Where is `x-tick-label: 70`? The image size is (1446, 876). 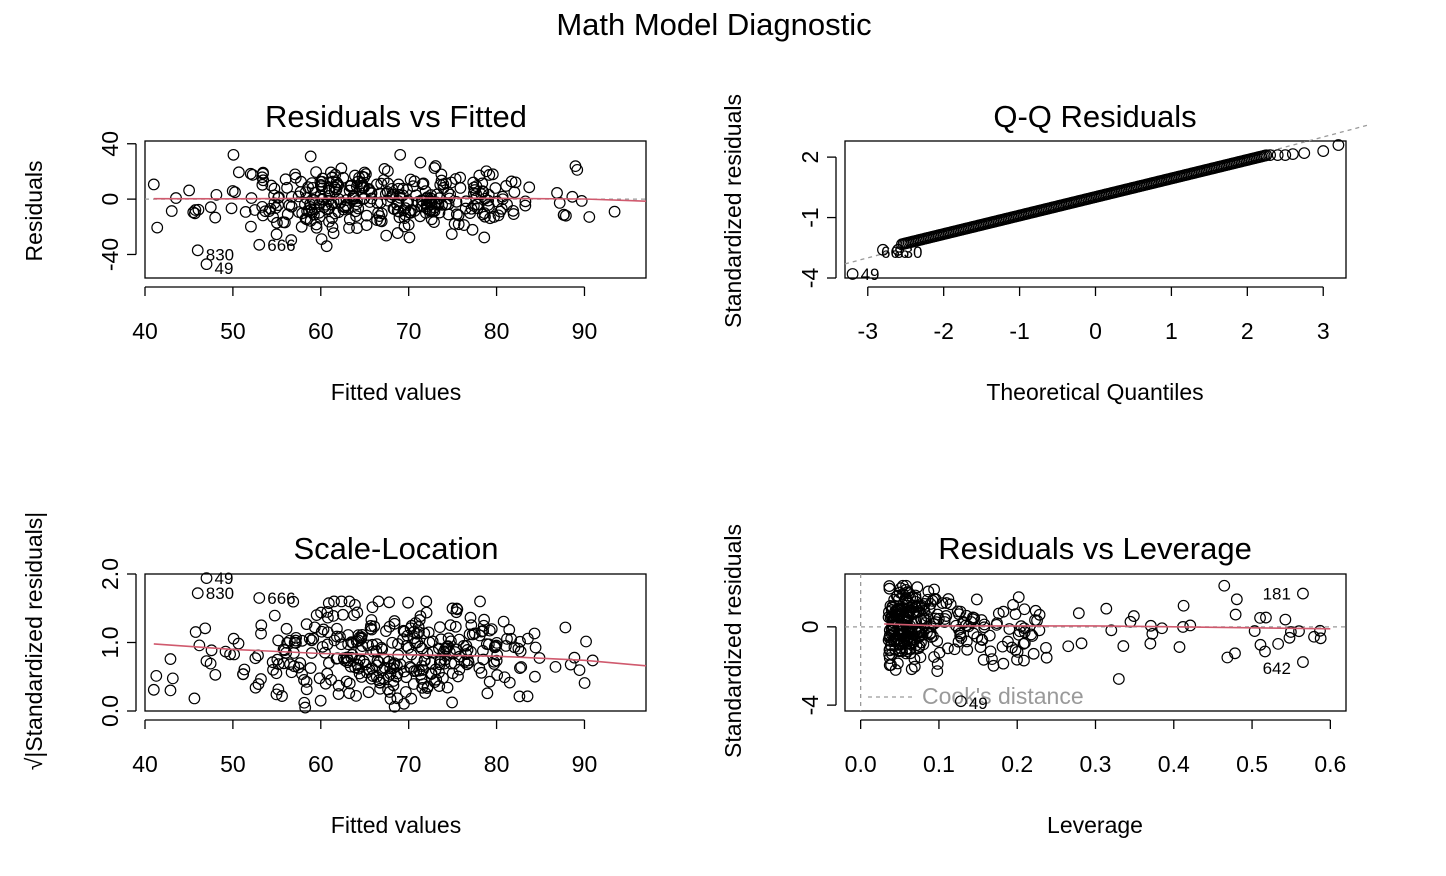
x-tick-label: 70 is located at coordinates (409, 764).